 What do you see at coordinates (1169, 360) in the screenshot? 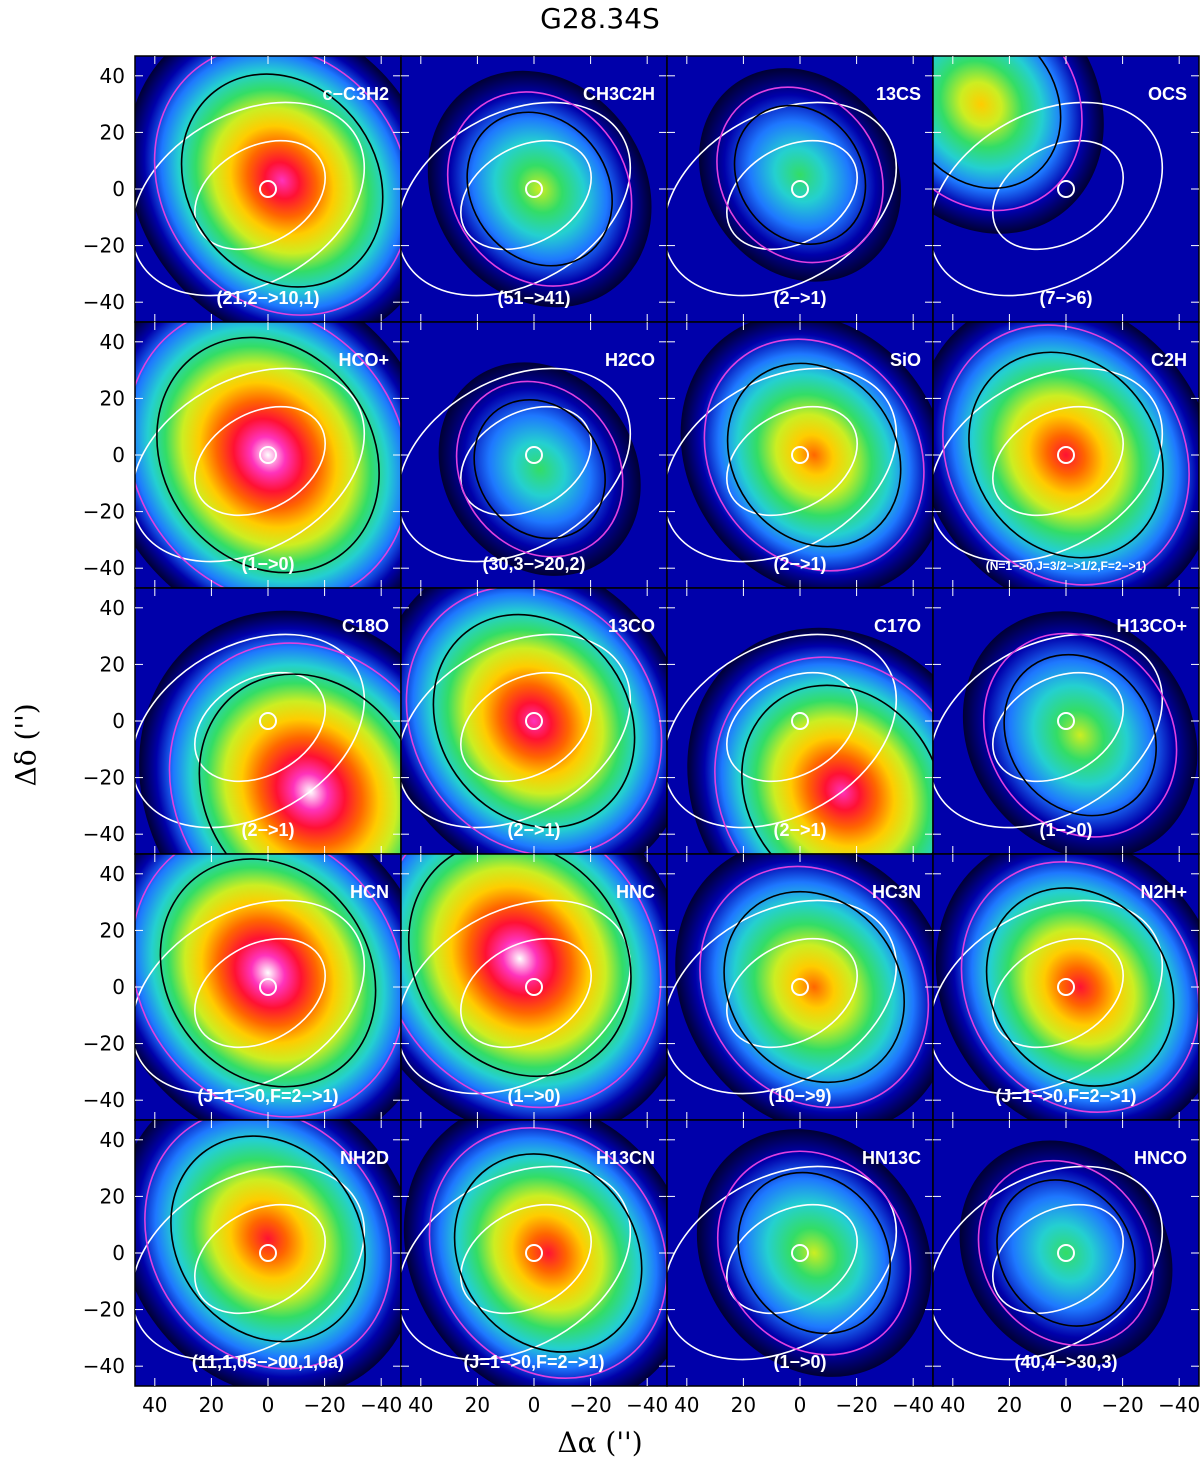
I see `molecule-label: C2H` at bounding box center [1169, 360].